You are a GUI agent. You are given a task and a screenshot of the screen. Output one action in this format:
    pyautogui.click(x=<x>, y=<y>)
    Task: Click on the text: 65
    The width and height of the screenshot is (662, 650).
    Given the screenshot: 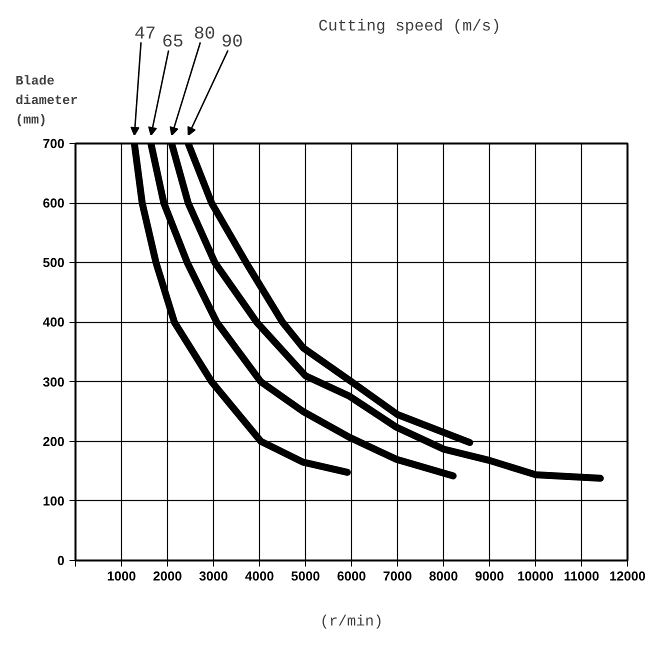 What is the action you would take?
    pyautogui.click(x=173, y=42)
    